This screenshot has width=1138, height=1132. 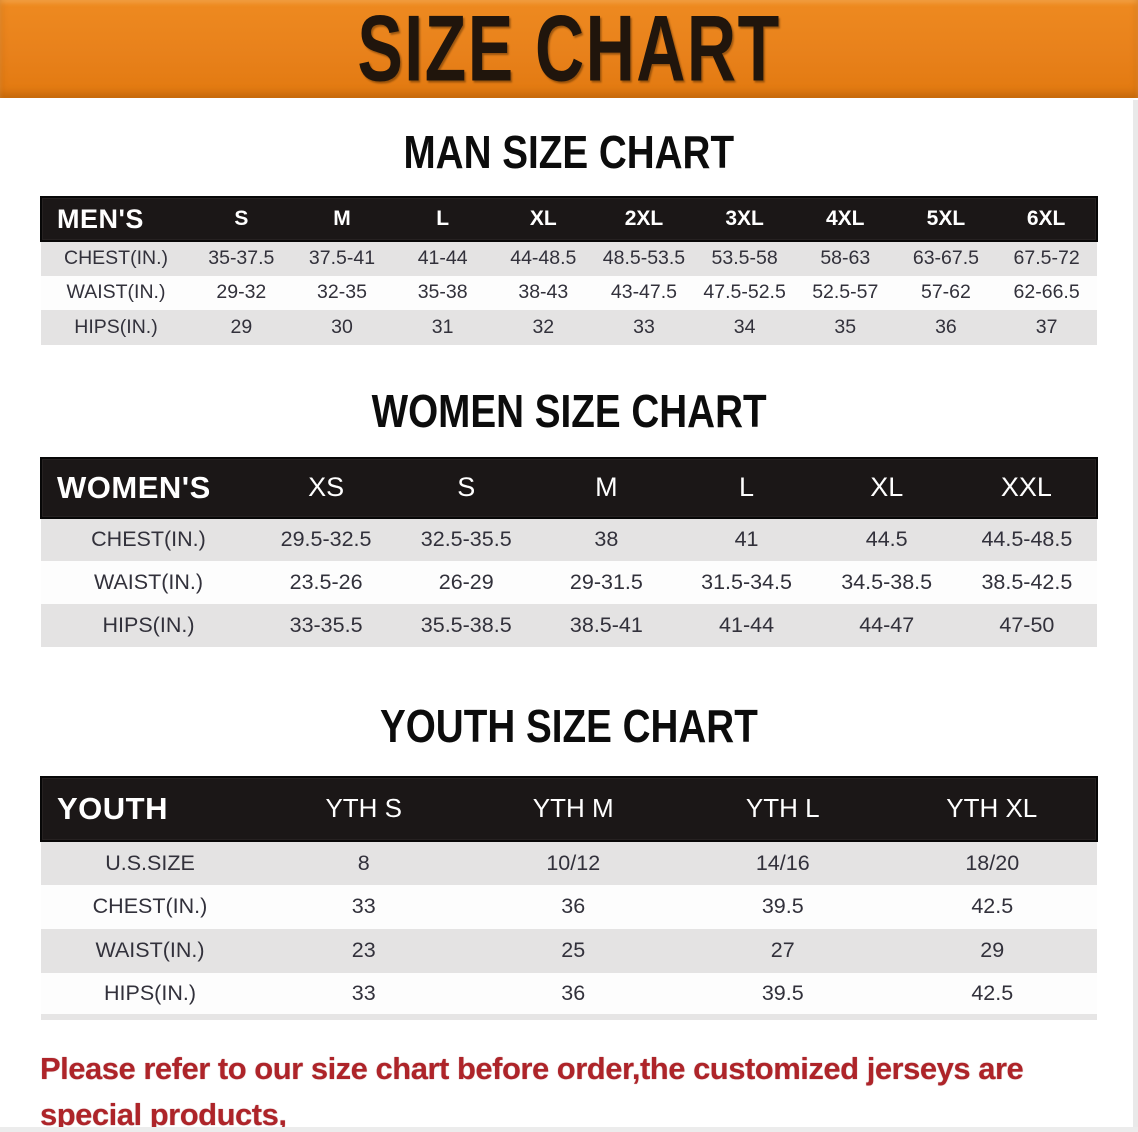 I want to click on column-header: L, so click(x=747, y=487).